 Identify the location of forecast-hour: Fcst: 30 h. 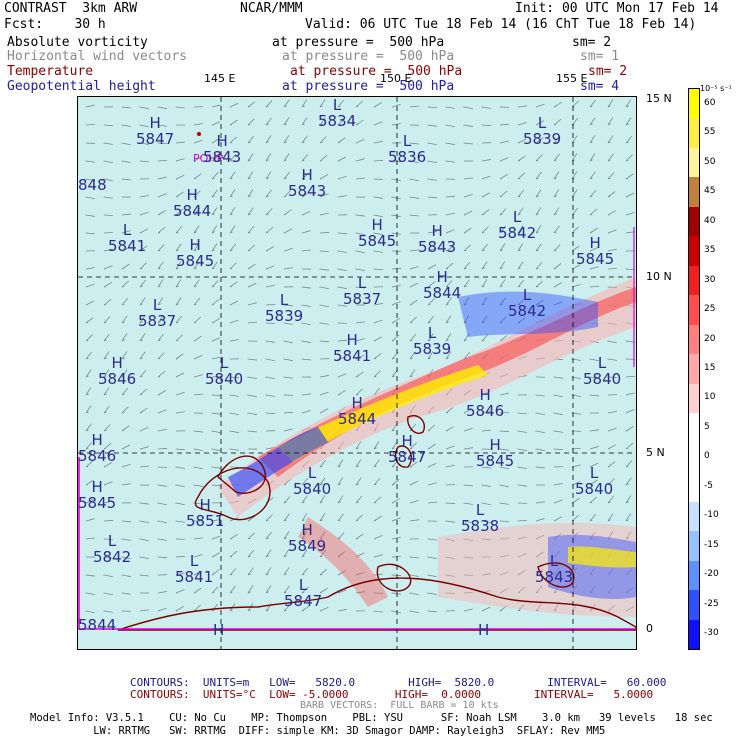
(55, 24).